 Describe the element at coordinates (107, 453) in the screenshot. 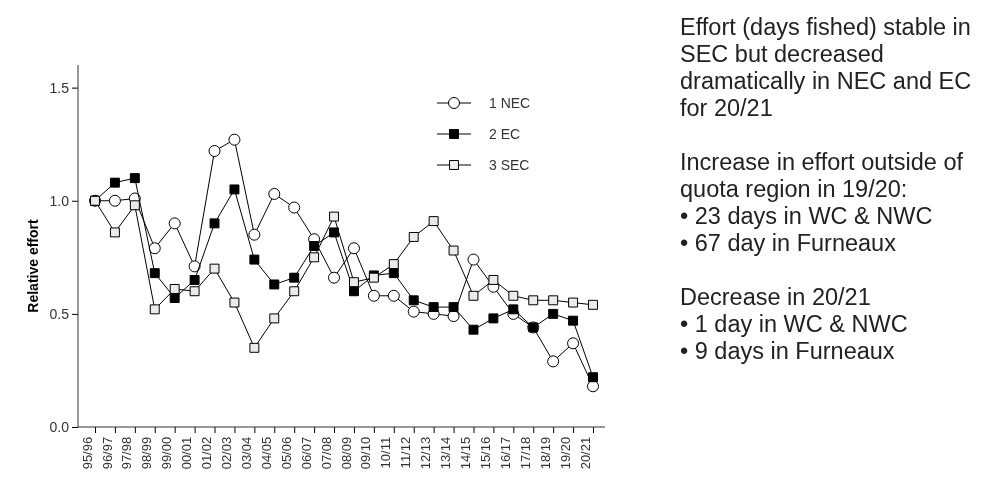

I see `x-tick-label: 96/97` at that location.